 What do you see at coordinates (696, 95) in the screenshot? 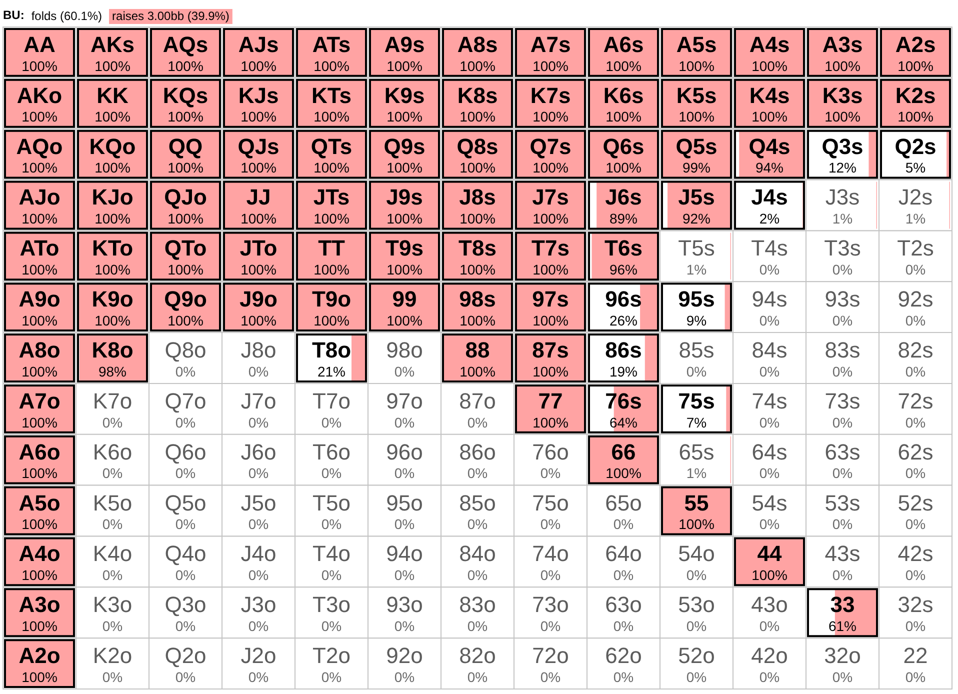
I see `annotation: K5s` at bounding box center [696, 95].